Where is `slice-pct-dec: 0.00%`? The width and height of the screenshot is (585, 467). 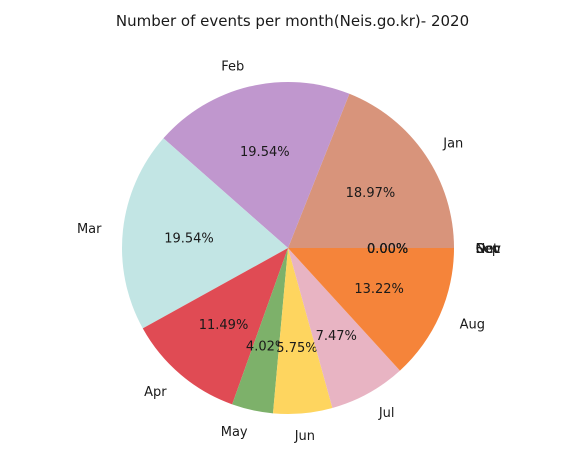 slice-pct-dec: 0.00% is located at coordinates (387, 249).